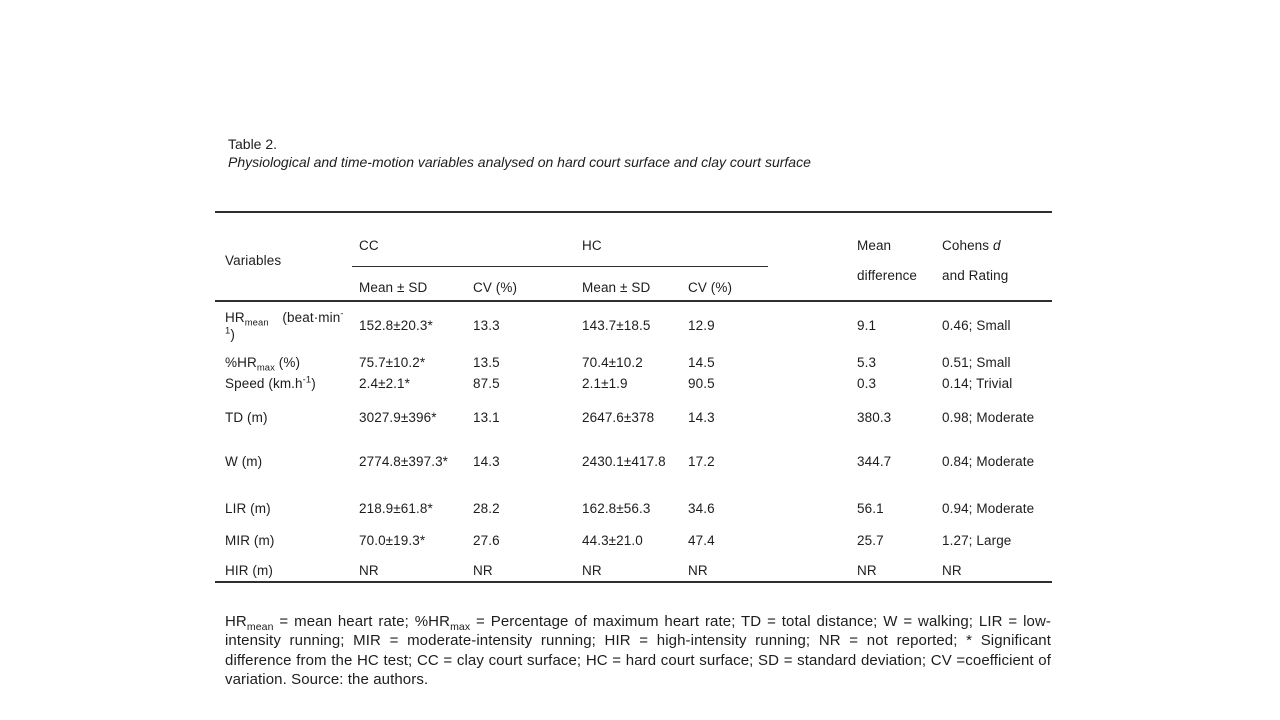 The image size is (1280, 720). What do you see at coordinates (698, 570) in the screenshot?
I see `cell-hc-cv: NR` at bounding box center [698, 570].